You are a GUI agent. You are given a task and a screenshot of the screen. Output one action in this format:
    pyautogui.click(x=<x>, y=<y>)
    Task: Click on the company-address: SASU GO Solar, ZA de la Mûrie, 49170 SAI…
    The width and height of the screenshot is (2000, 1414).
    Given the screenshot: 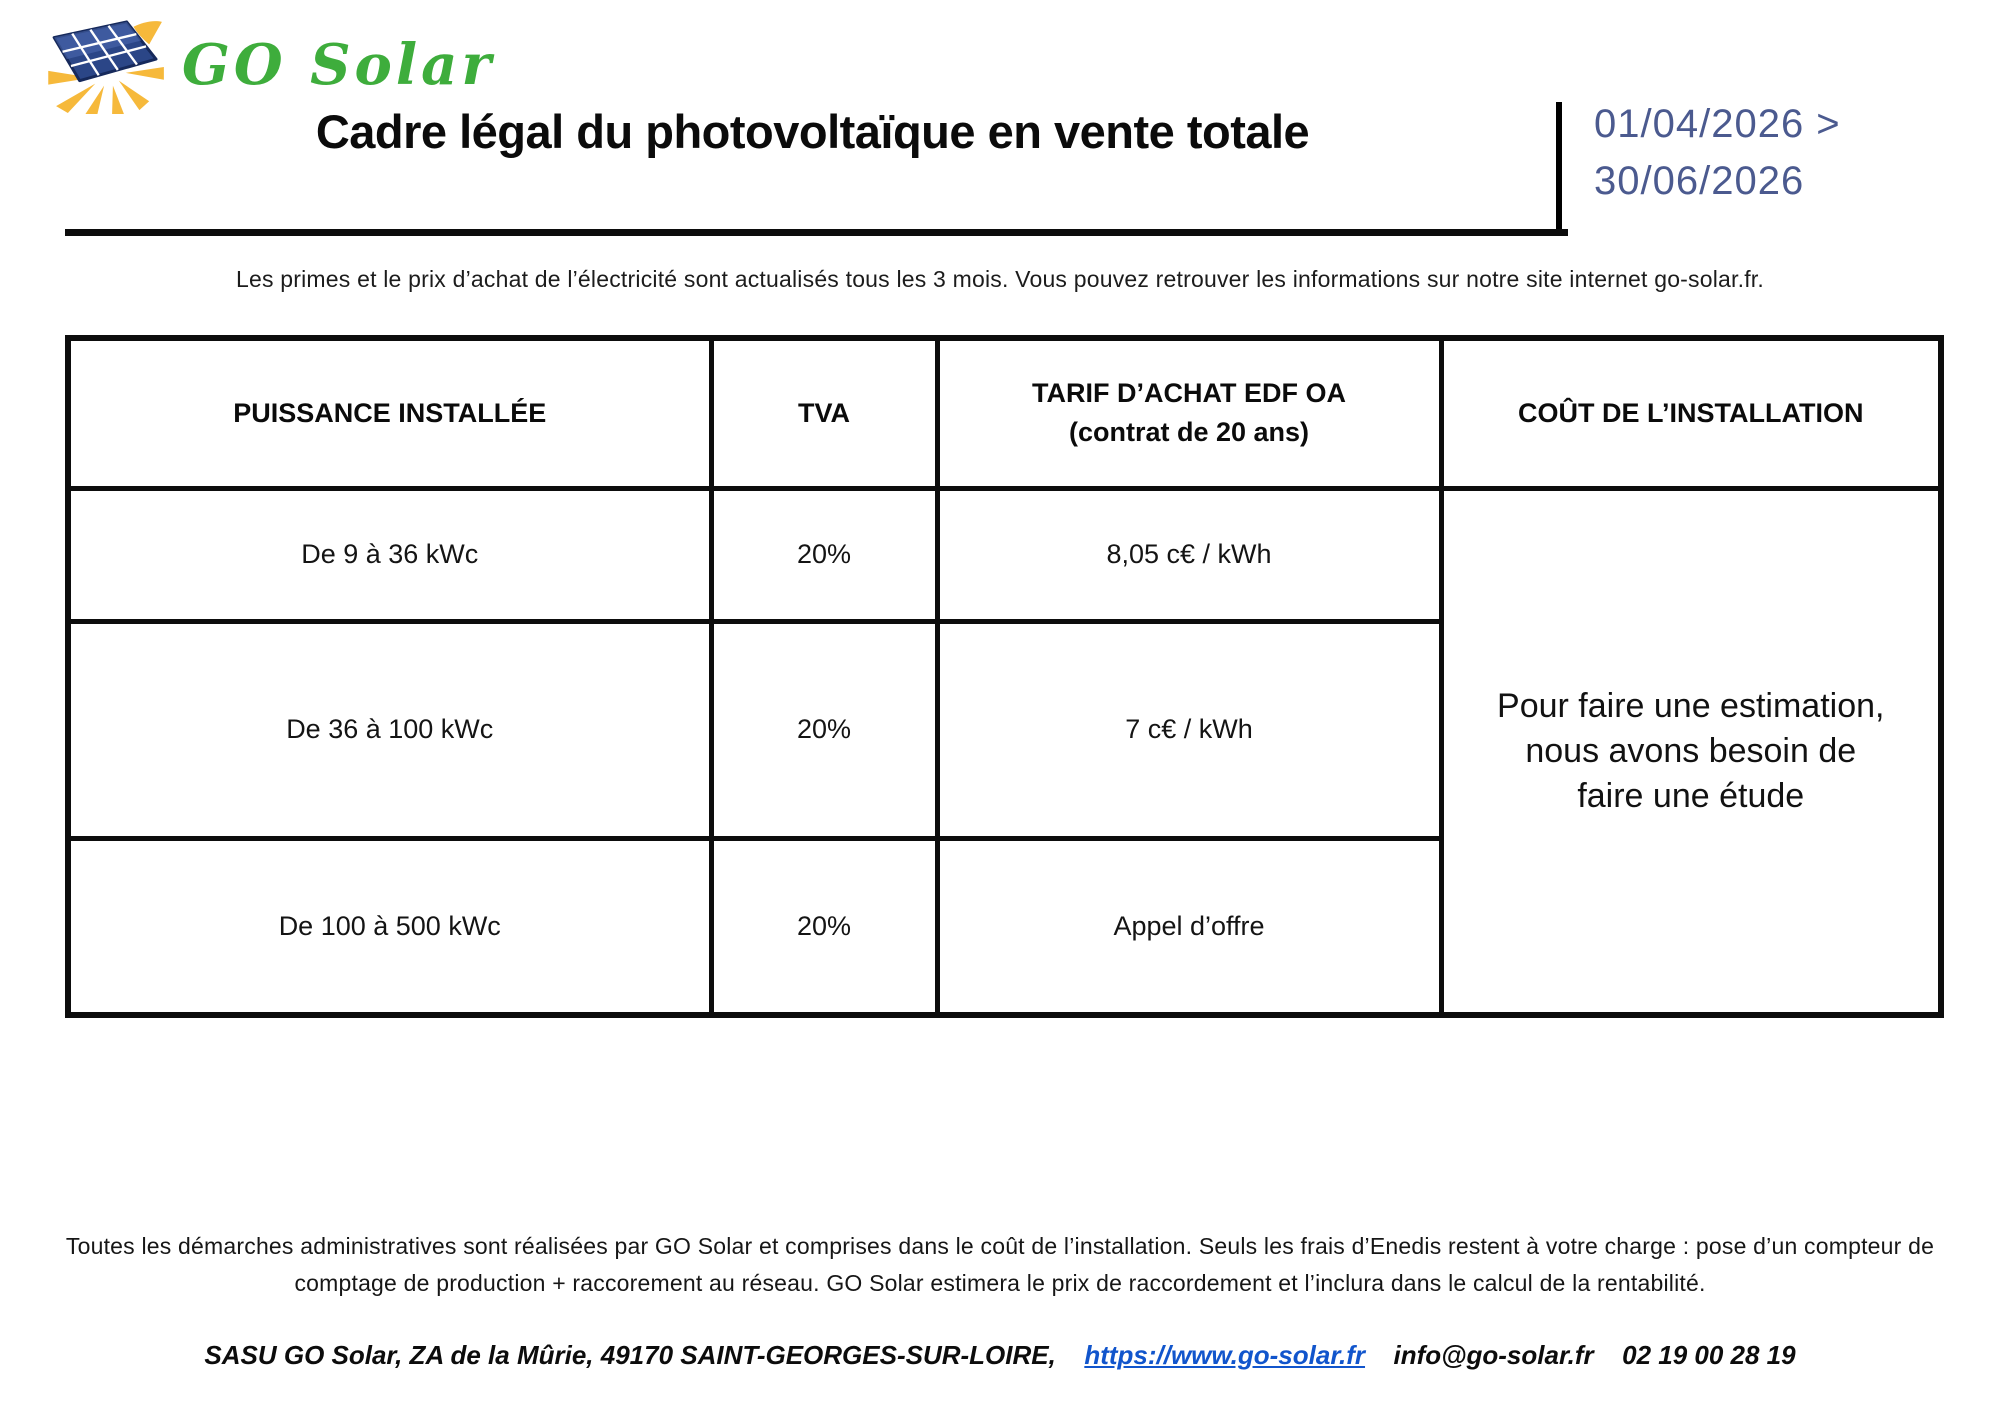 What is the action you would take?
    pyautogui.click(x=630, y=1355)
    